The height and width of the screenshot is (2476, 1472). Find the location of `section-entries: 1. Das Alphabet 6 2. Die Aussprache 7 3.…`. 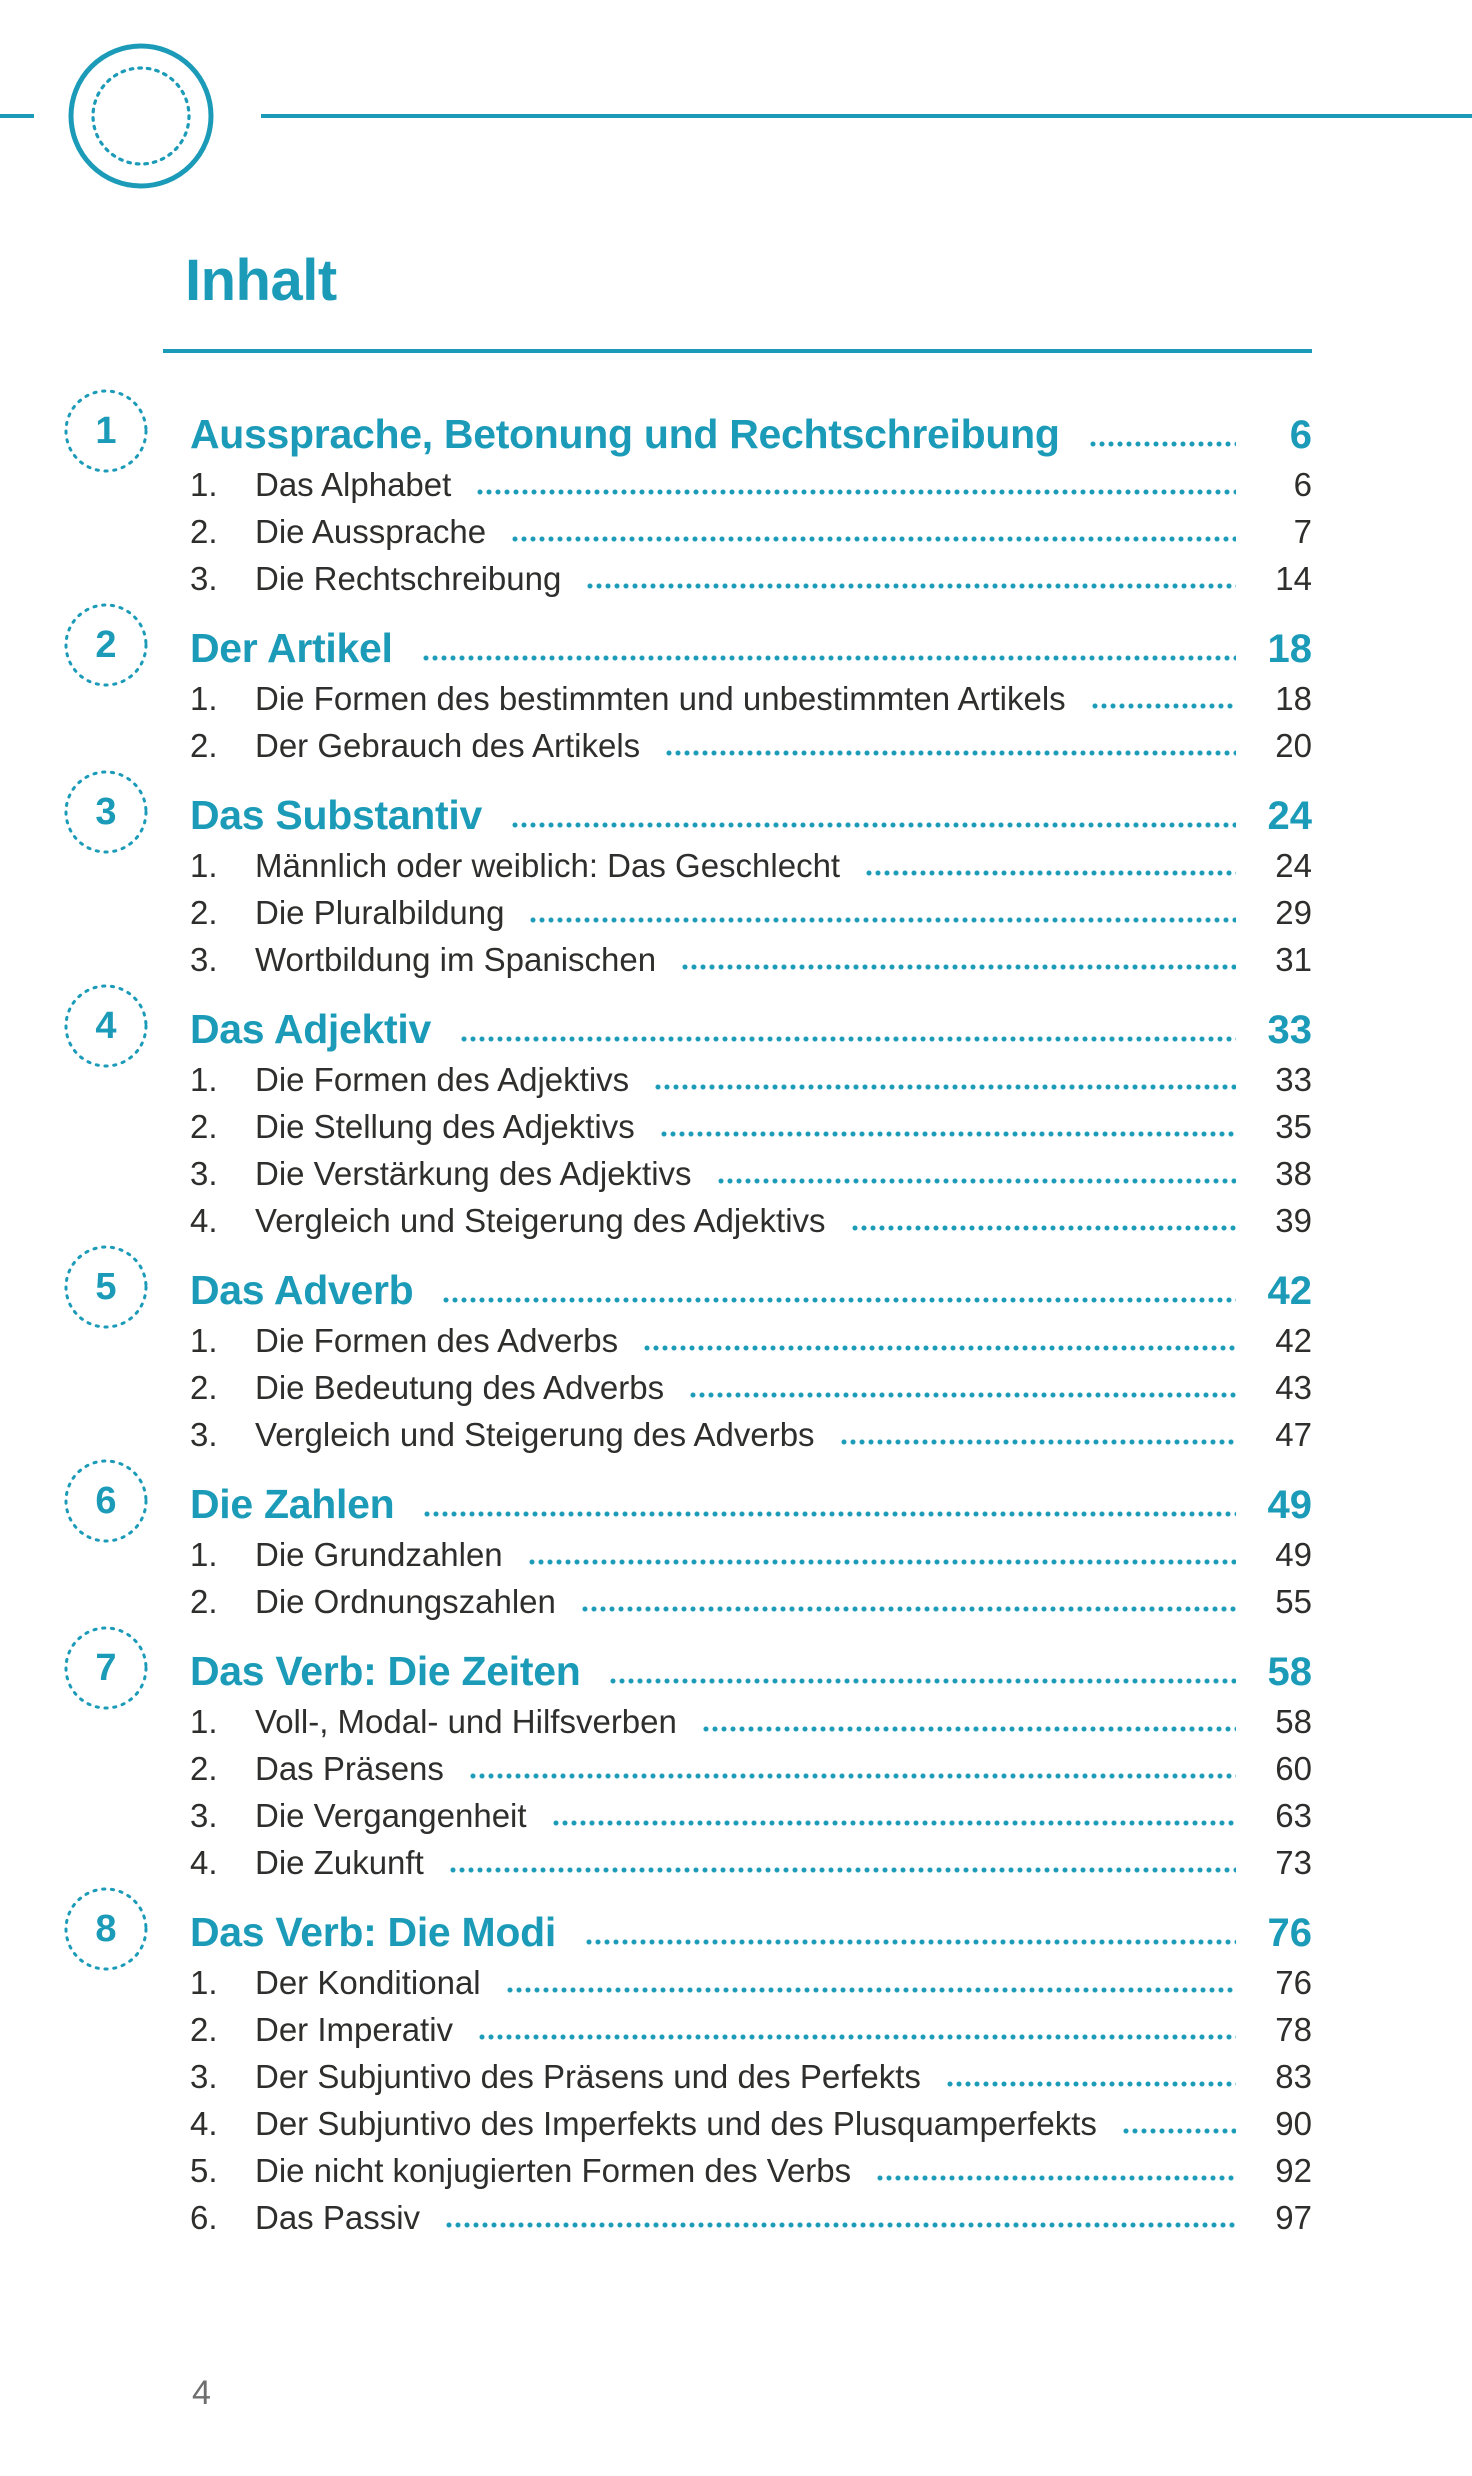

section-entries: 1. Das Alphabet 6 2. Die Aussprache 7 3.… is located at coordinates (751, 526).